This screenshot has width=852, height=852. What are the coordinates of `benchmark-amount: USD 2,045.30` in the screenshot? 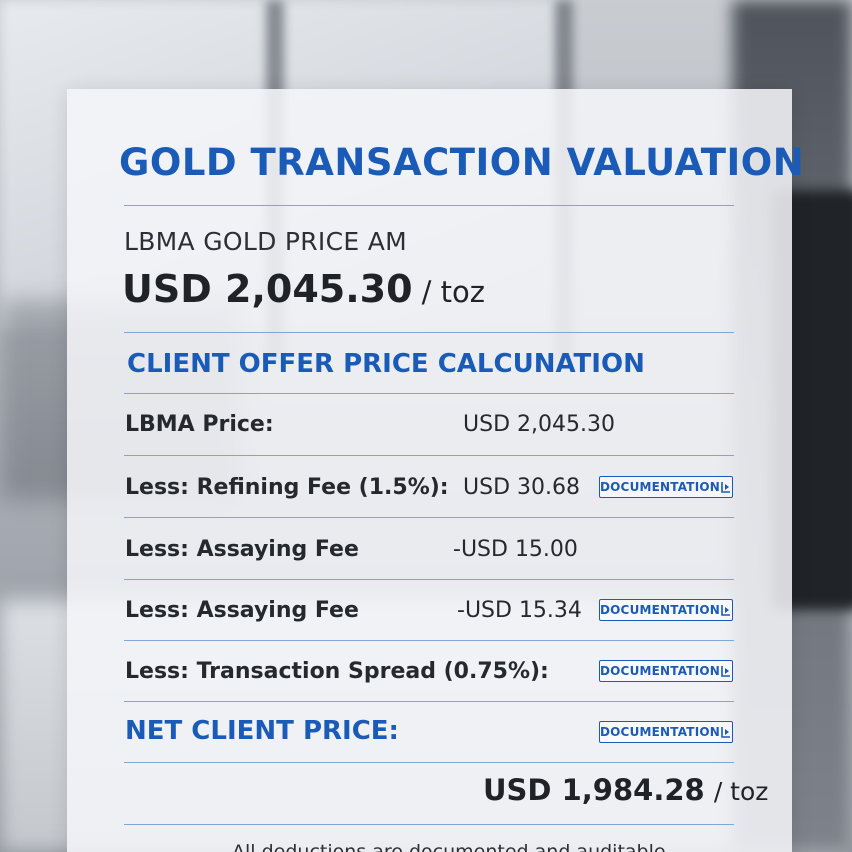 It's located at (267, 289).